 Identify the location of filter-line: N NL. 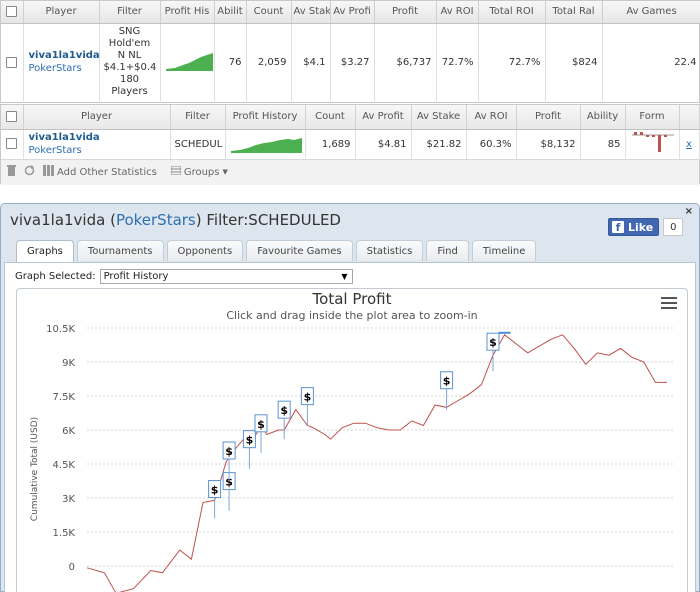
(129, 56).